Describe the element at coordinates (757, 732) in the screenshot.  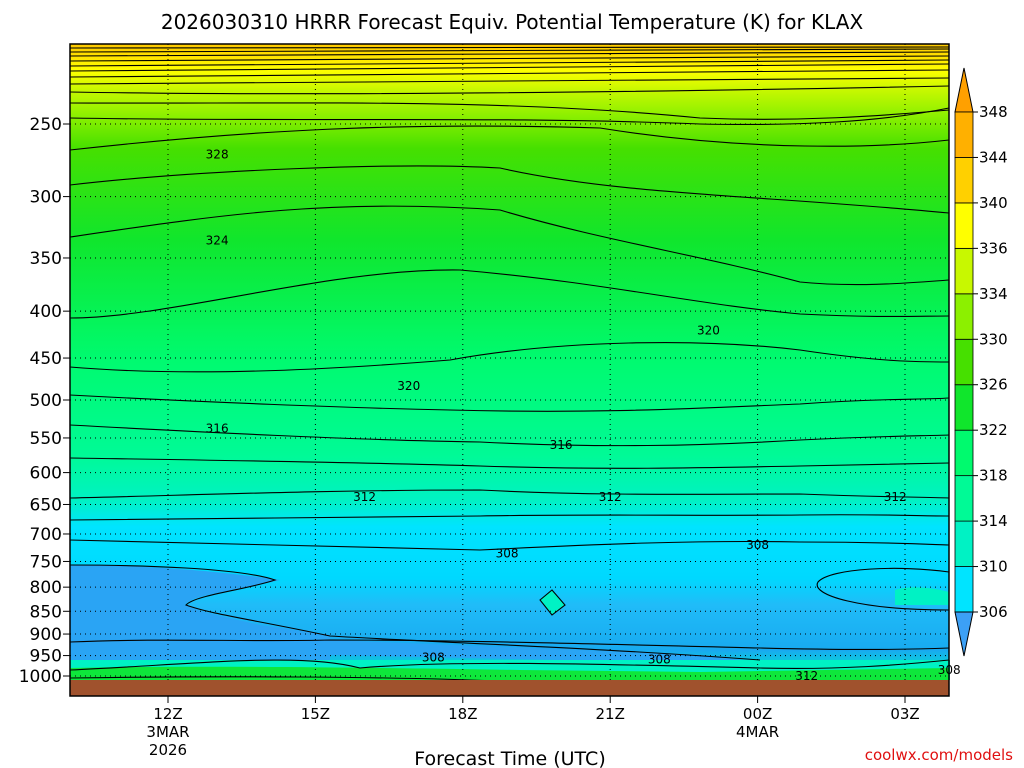
I see `x-tick-date: 4MAR` at that location.